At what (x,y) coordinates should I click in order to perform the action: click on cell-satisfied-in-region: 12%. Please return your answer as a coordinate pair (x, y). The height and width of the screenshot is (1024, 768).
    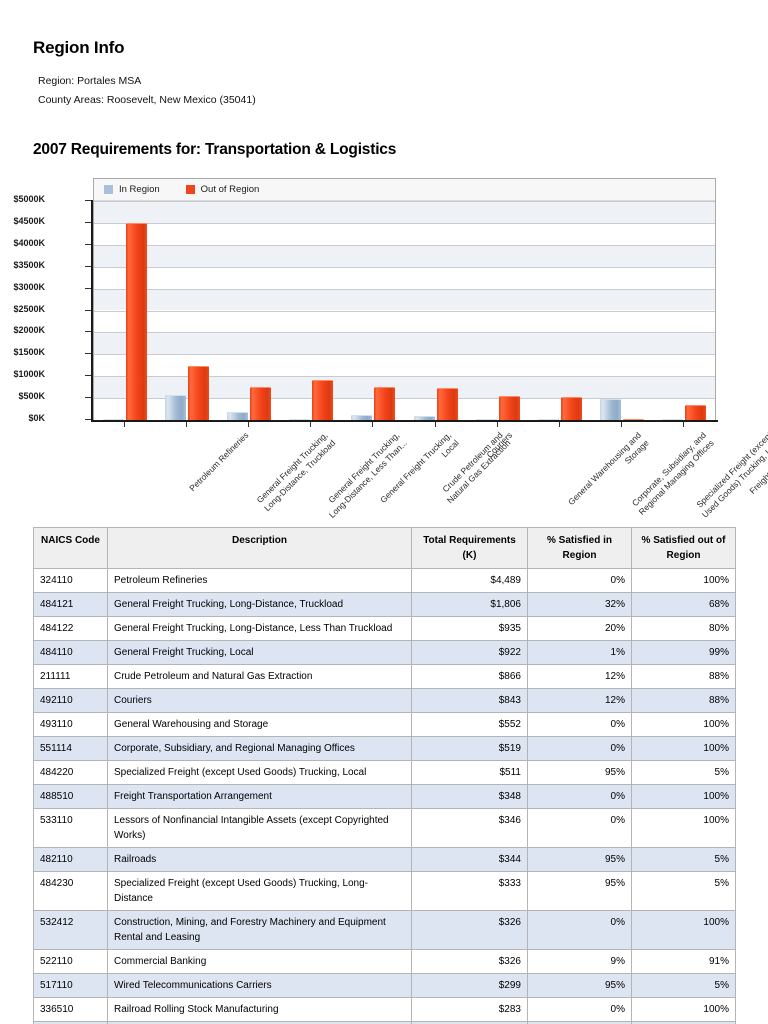
    Looking at the image, I should click on (579, 700).